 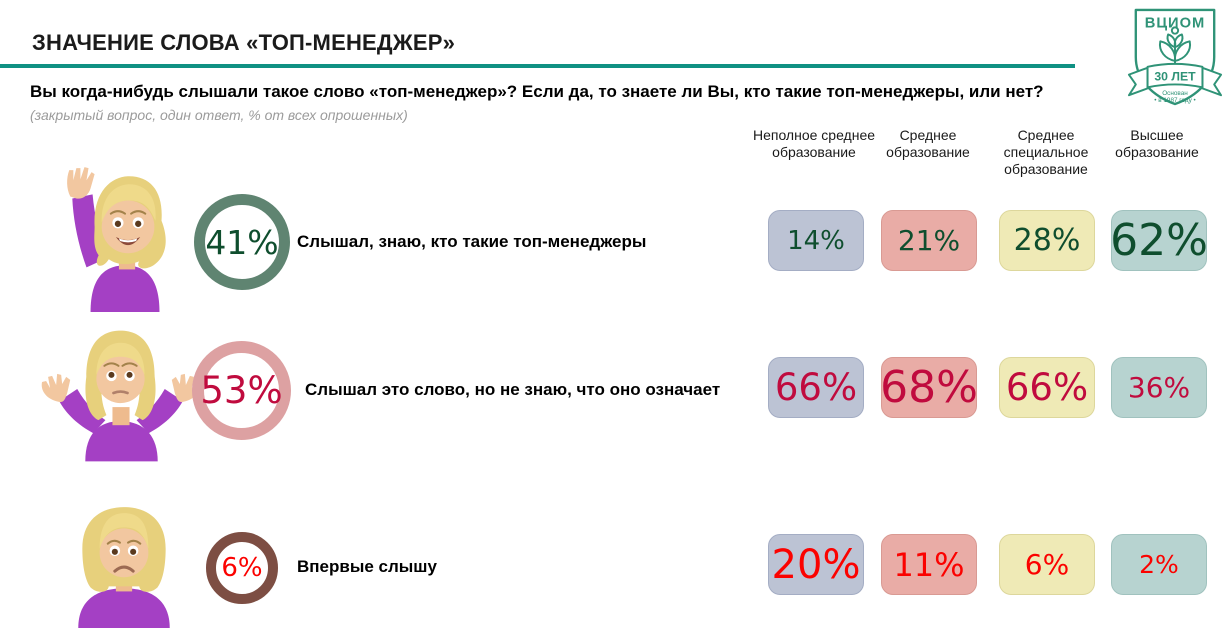 I want to click on value-cell: 2%, so click(x=1159, y=564).